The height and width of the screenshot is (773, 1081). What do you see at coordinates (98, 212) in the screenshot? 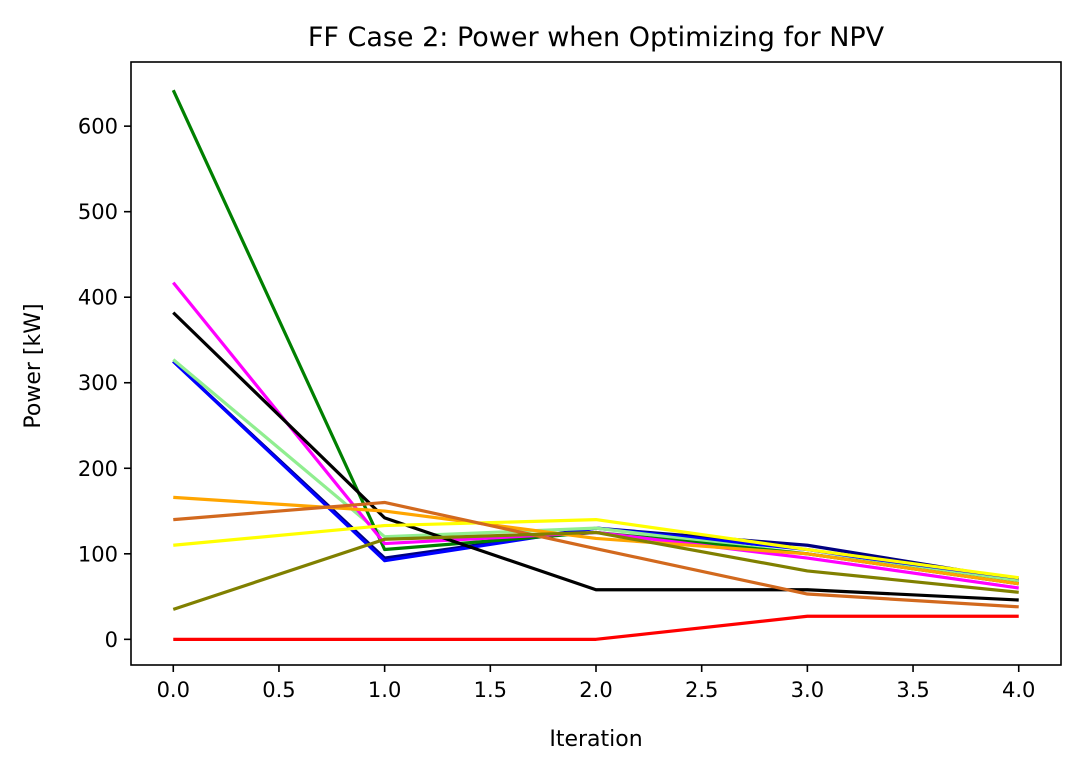
I see `y-tick-label: 500` at bounding box center [98, 212].